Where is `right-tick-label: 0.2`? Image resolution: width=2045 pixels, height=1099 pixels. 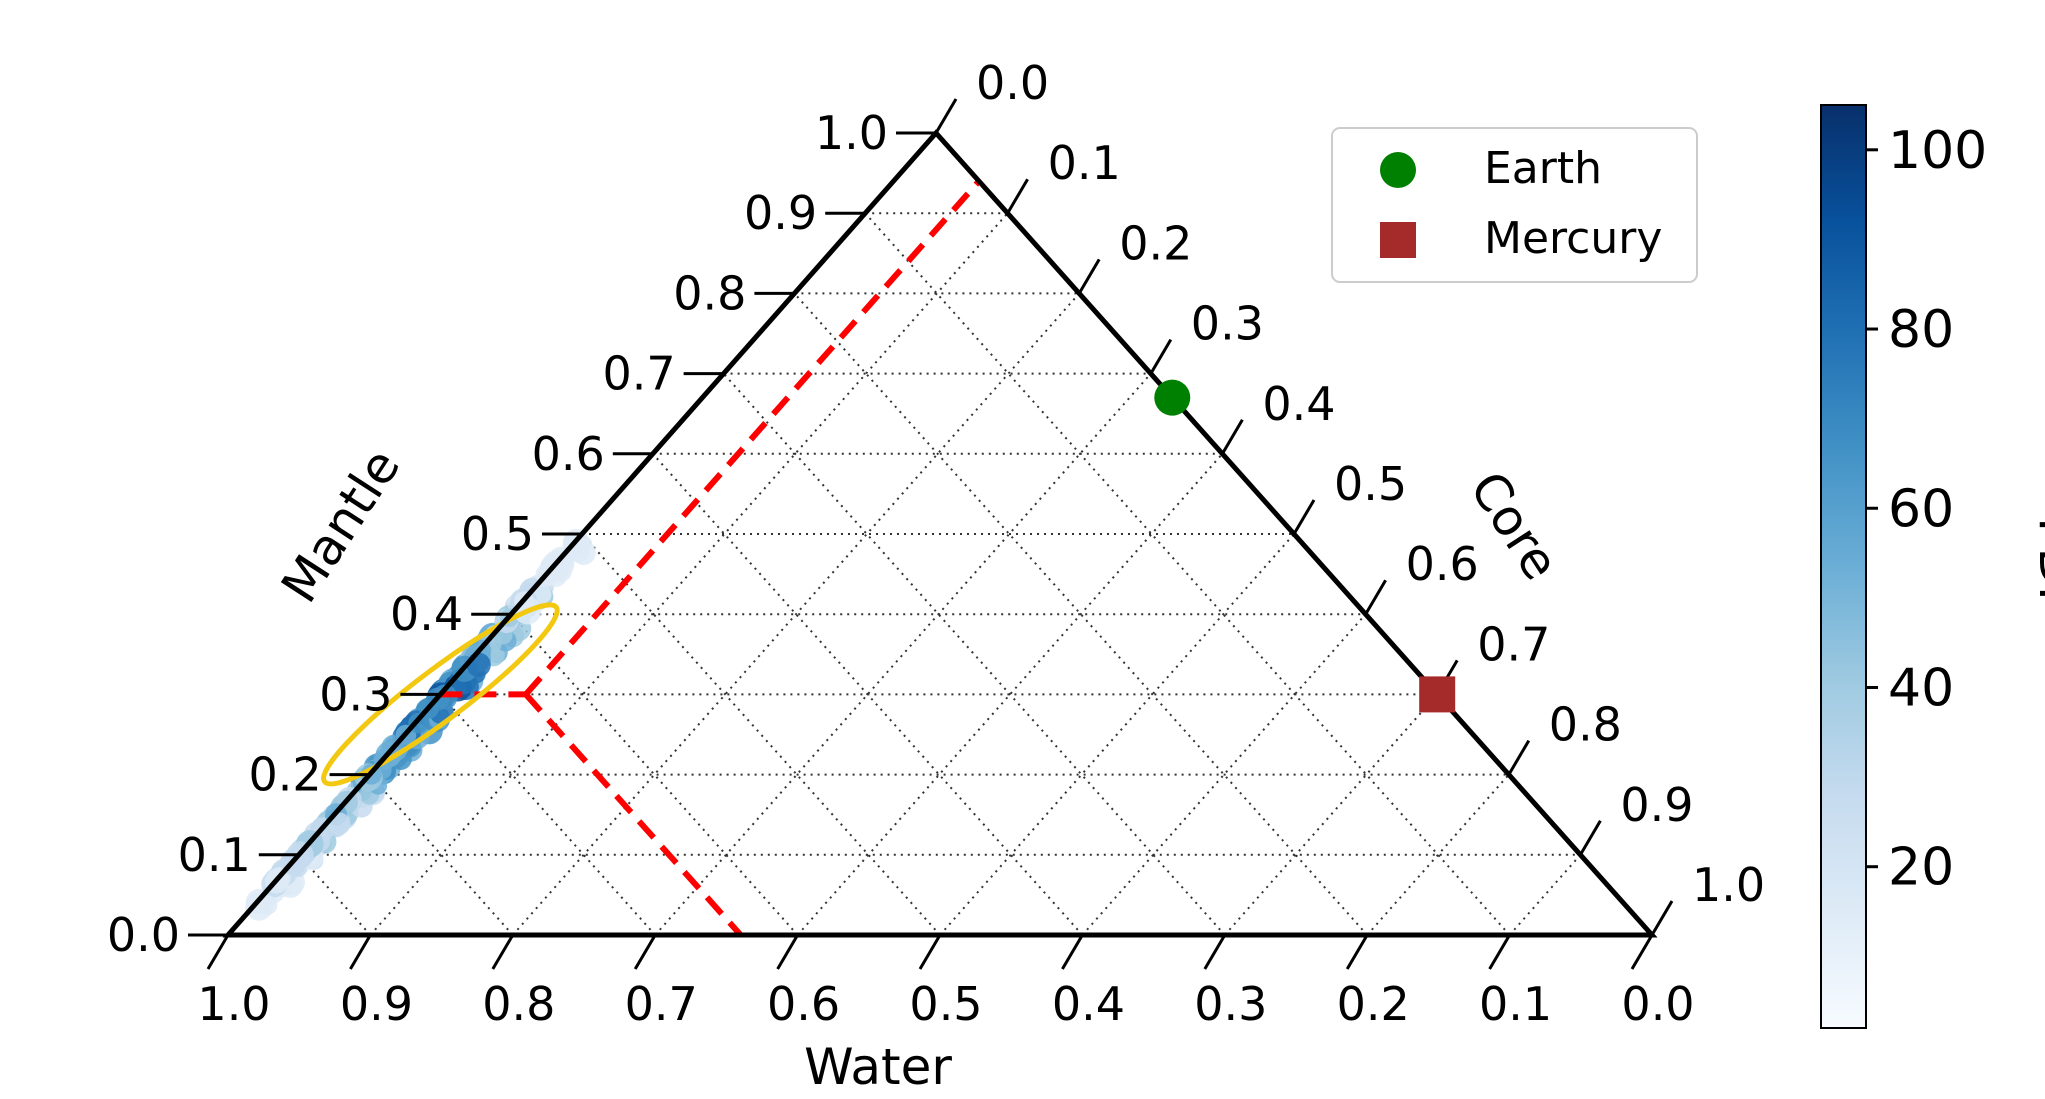
right-tick-label: 0.2 is located at coordinates (1155, 243).